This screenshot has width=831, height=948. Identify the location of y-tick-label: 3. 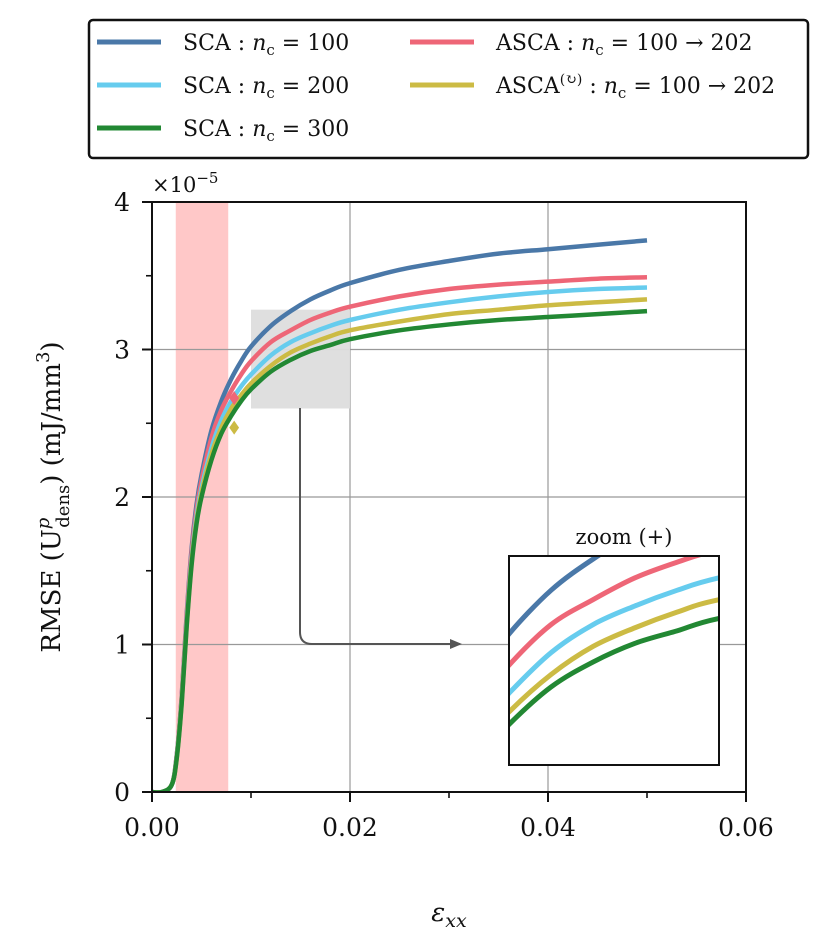
(122, 350).